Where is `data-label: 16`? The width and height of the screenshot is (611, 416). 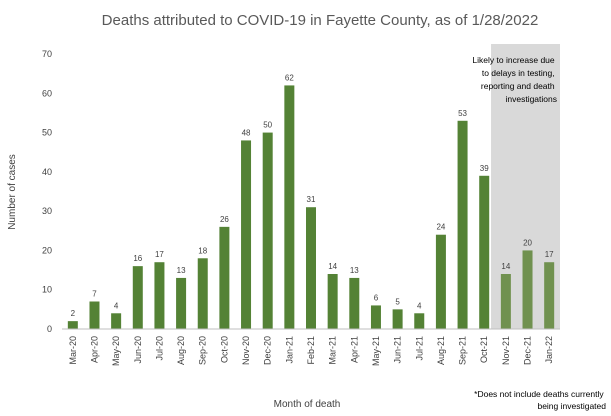 data-label: 16 is located at coordinates (137, 258).